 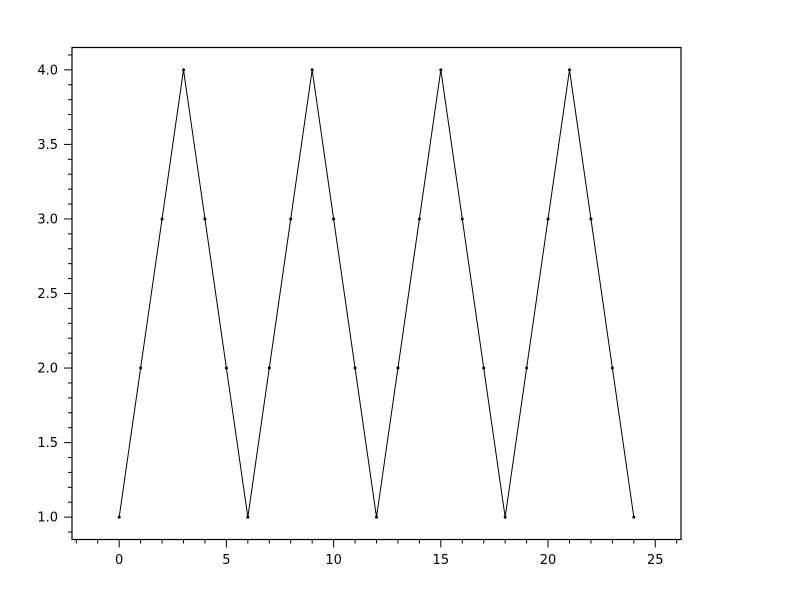 I want to click on y-axis-tick-label: 3.0, so click(x=47, y=219).